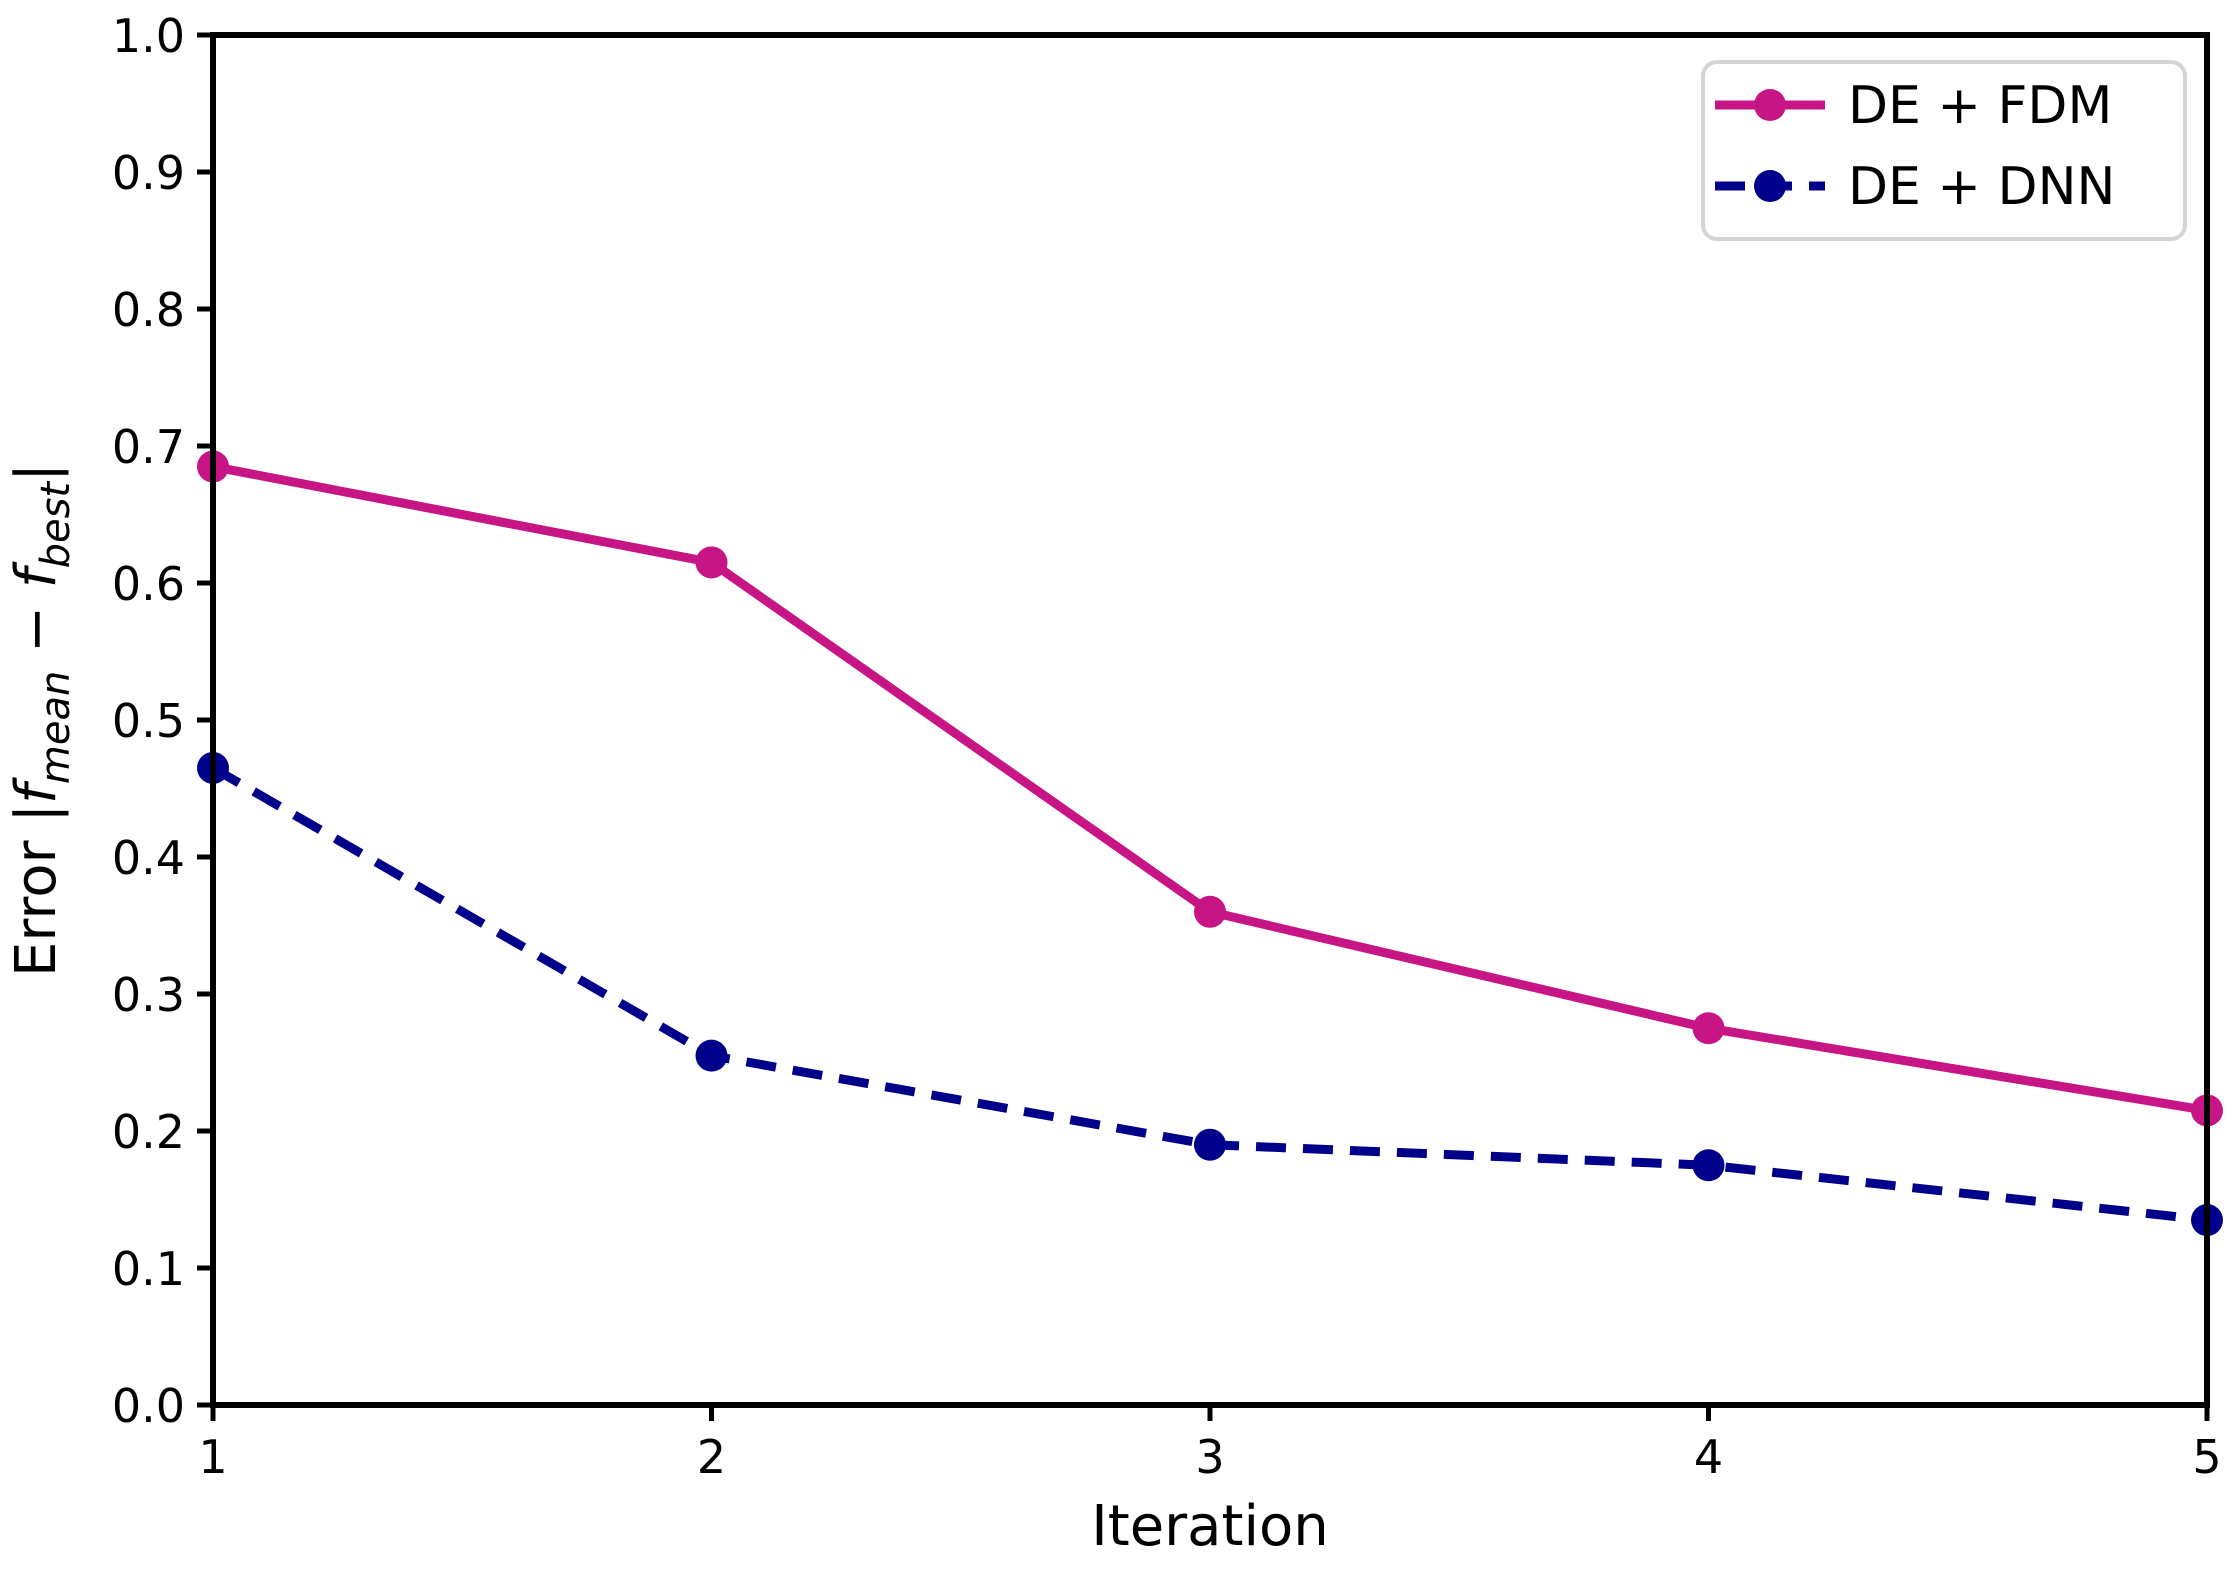 This screenshot has width=2236, height=1577. Describe the element at coordinates (1209, 1457) in the screenshot. I see `x-tick-label: 3` at that location.